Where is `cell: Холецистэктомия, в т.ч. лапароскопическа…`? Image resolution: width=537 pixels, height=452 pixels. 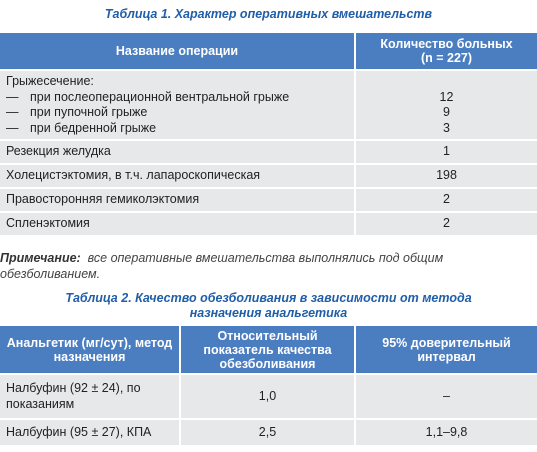 cell: Холецистэктомия, в т.ч. лапароскопическа… is located at coordinates (178, 176).